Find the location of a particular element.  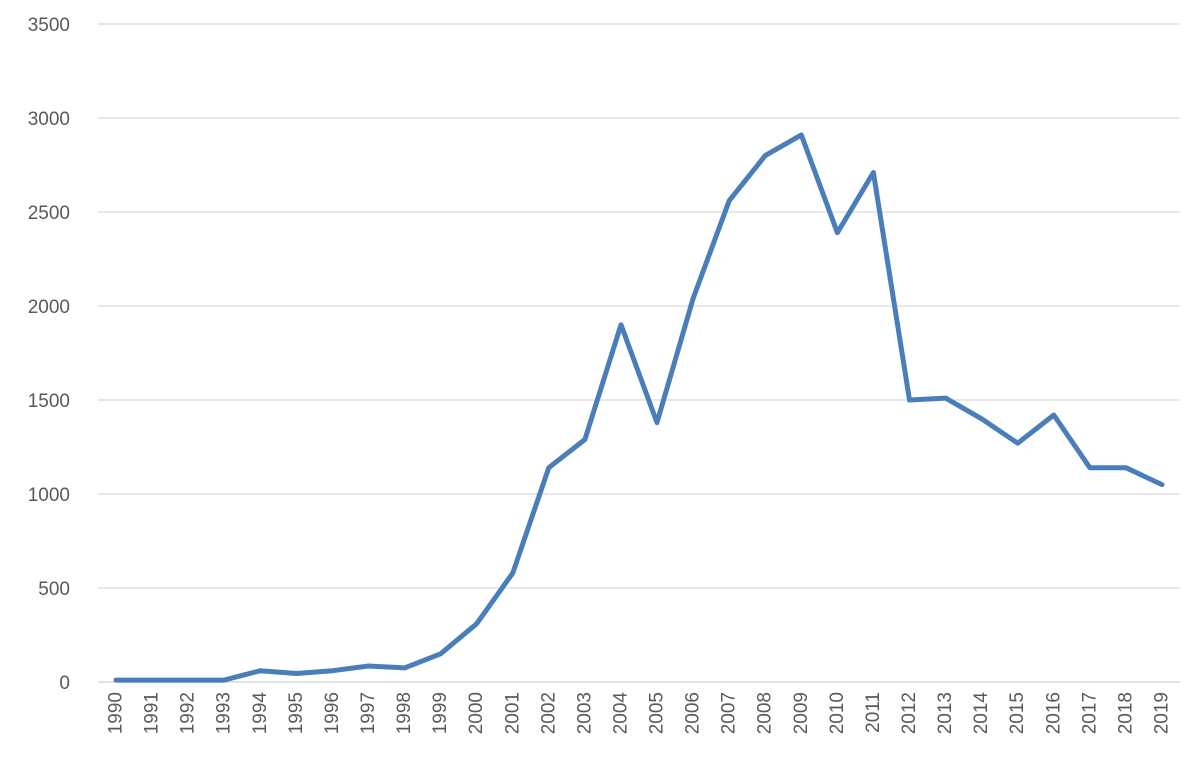

x-tick-label: 2003 is located at coordinates (584, 713).